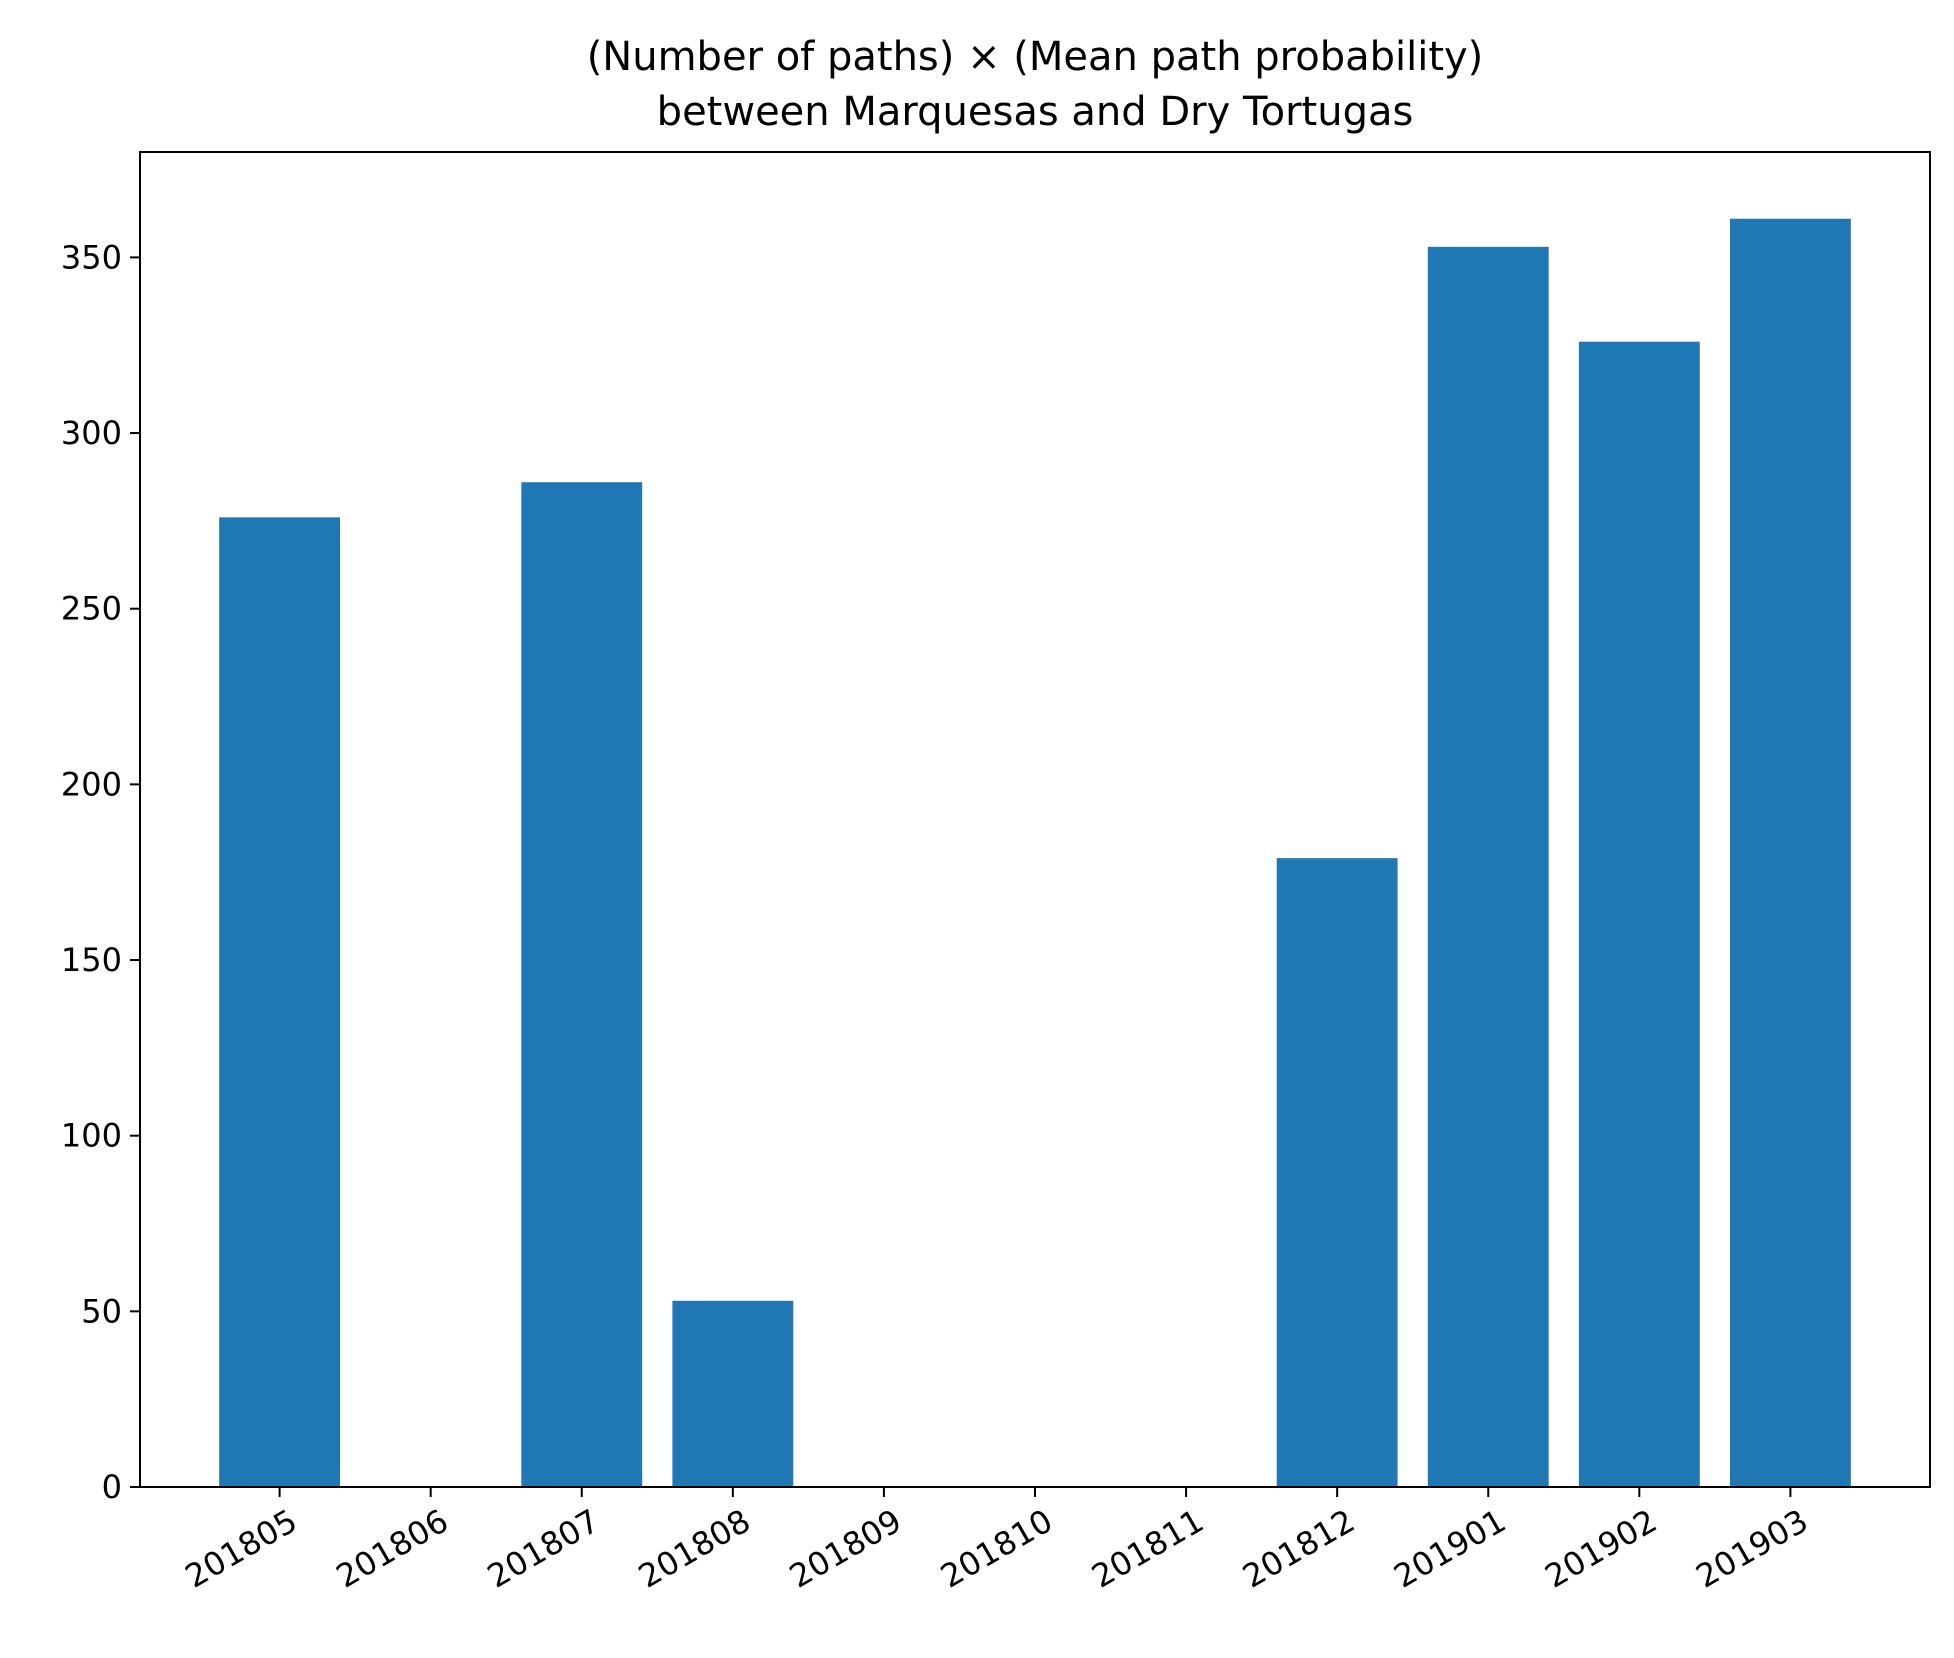  Describe the element at coordinates (112, 1487) in the screenshot. I see `y-tick-label: 0` at that location.